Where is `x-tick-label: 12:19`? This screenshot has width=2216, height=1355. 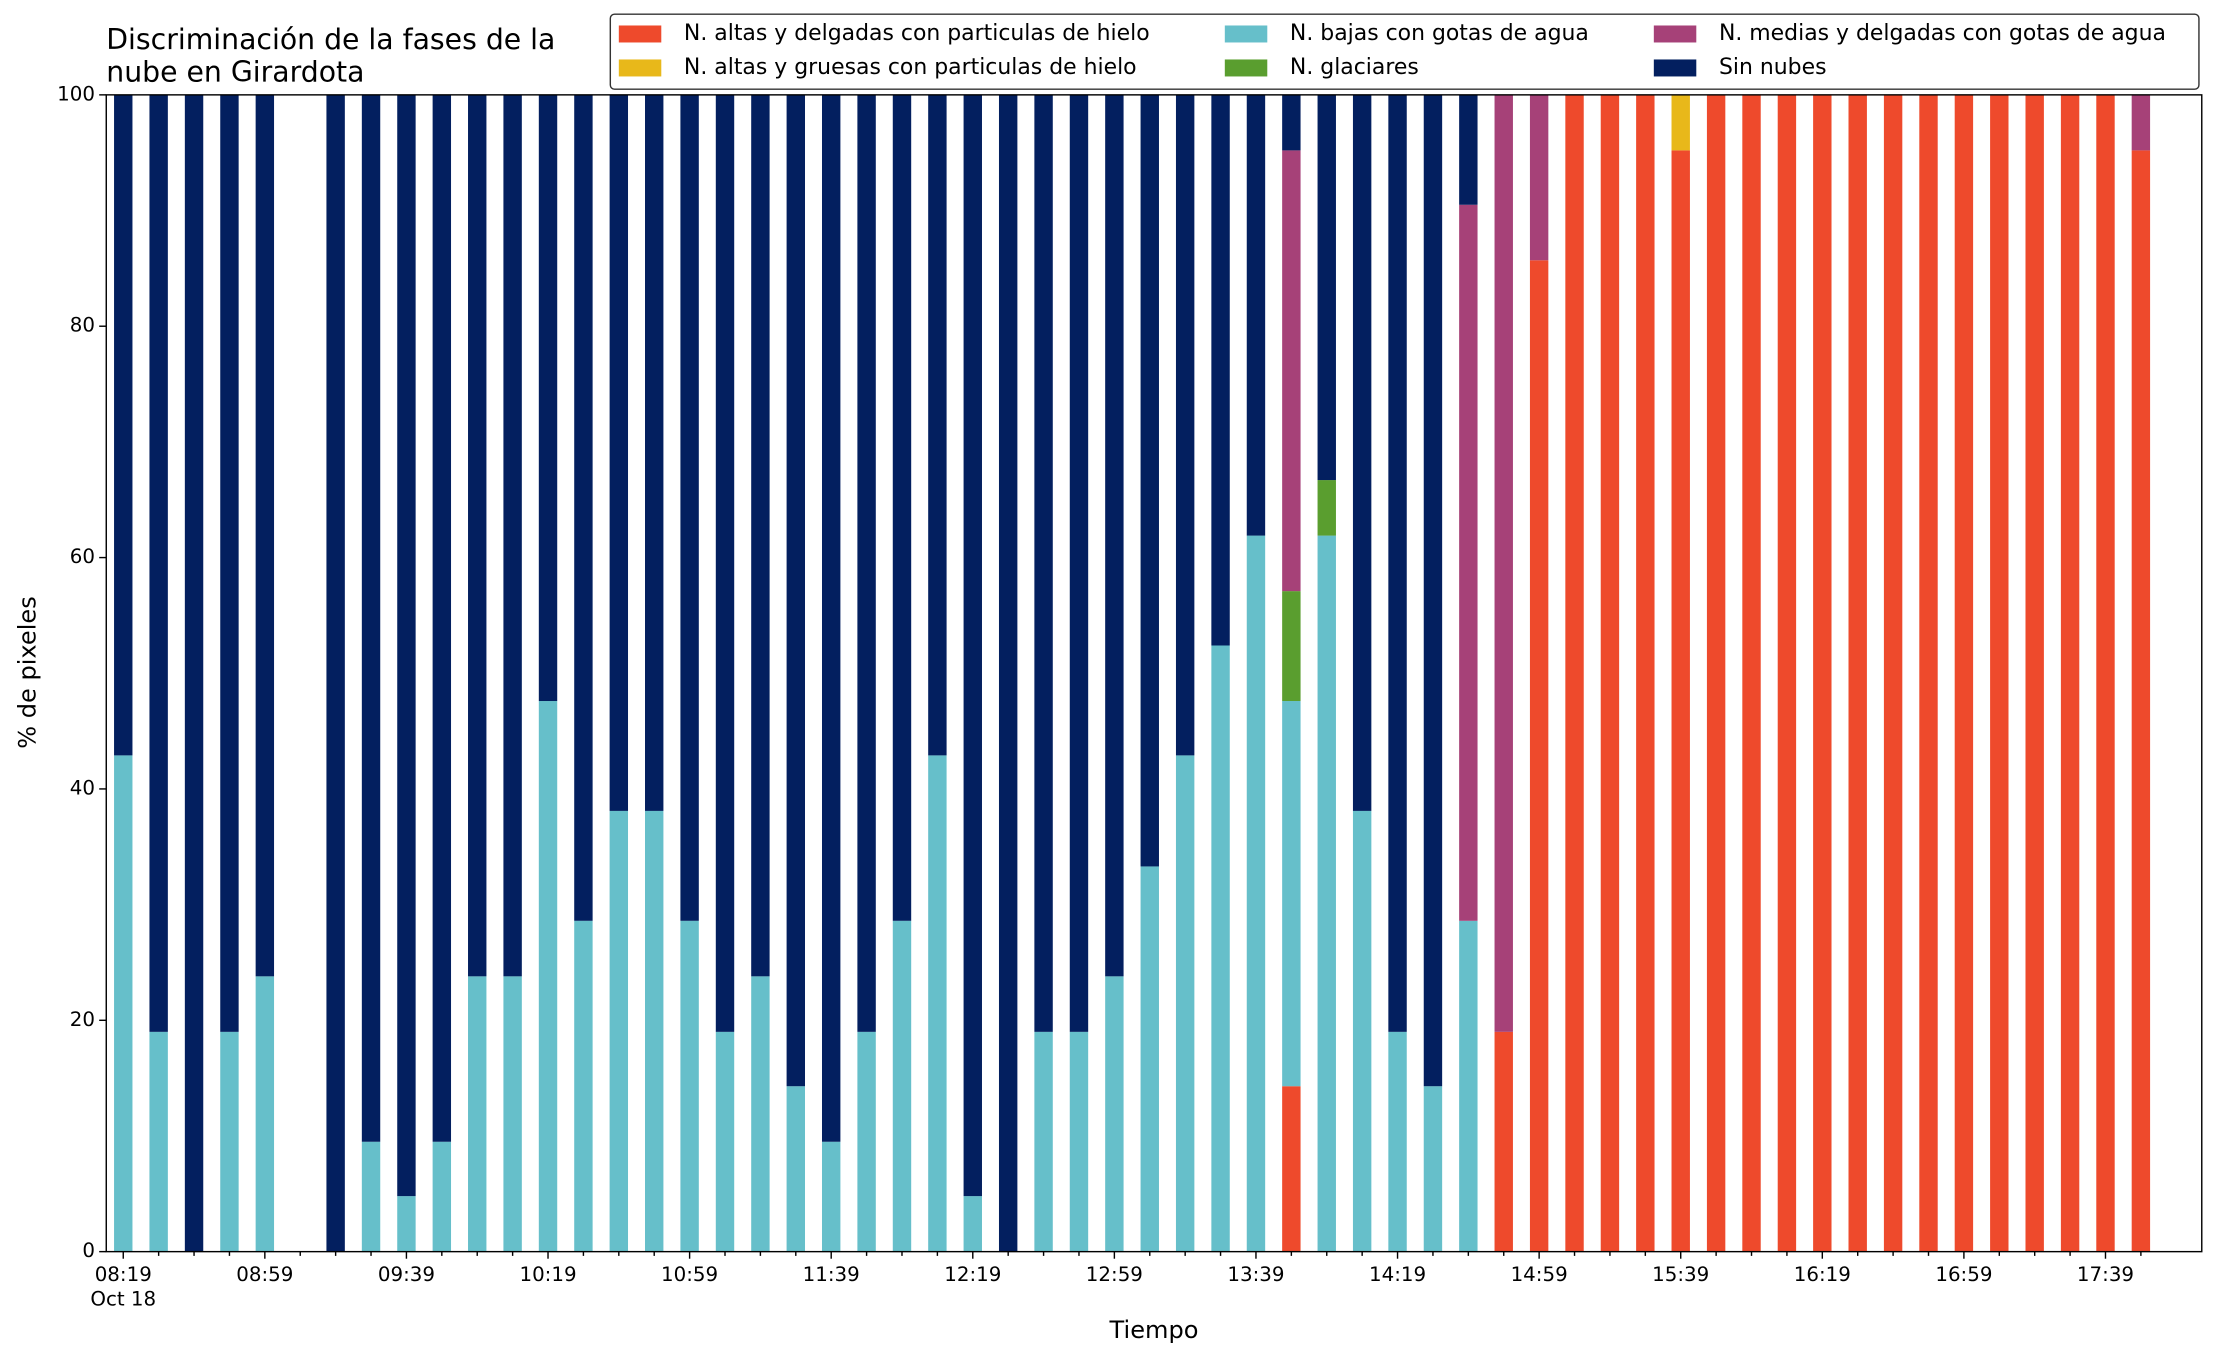 x-tick-label: 12:19 is located at coordinates (972, 1274).